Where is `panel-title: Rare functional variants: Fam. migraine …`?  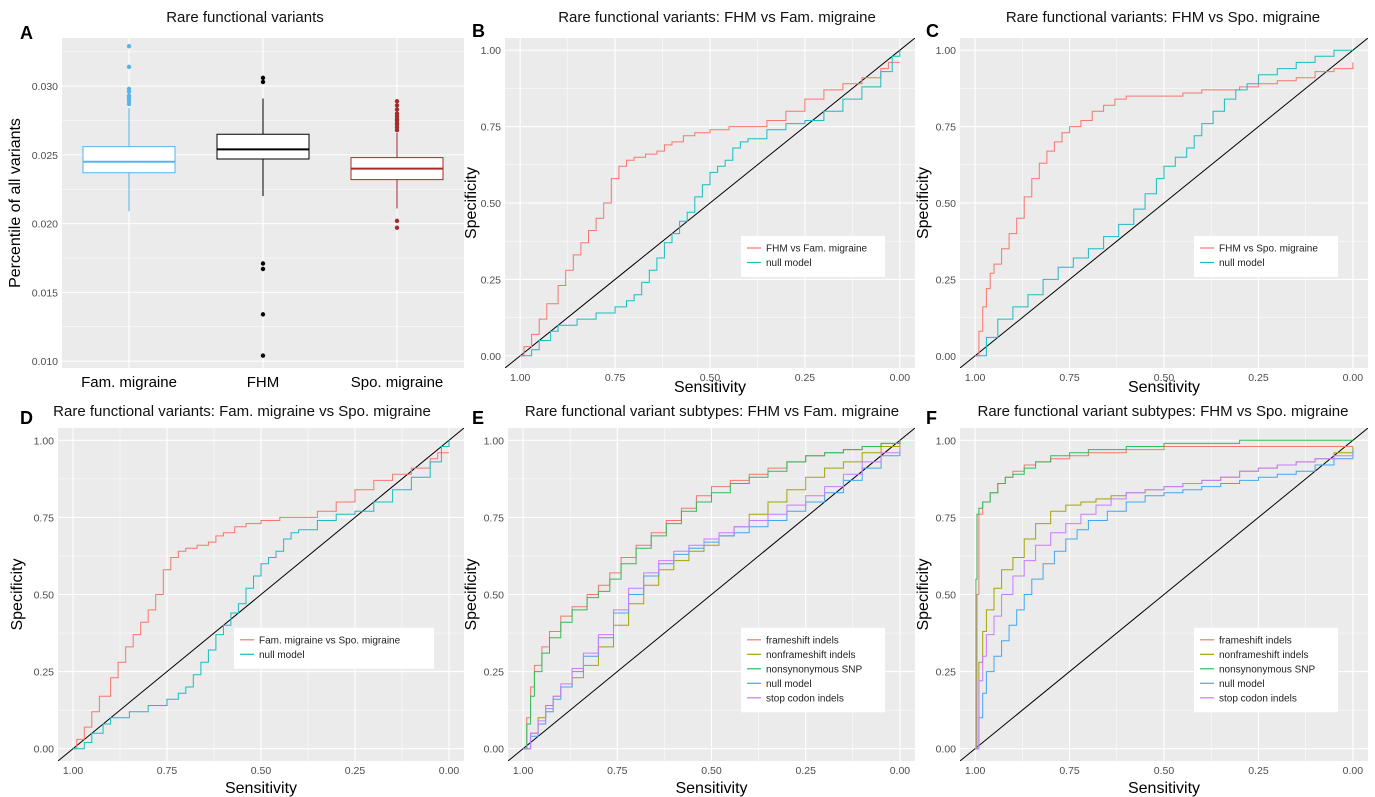
panel-title: Rare functional variants: Fam. migraine … is located at coordinates (242, 411).